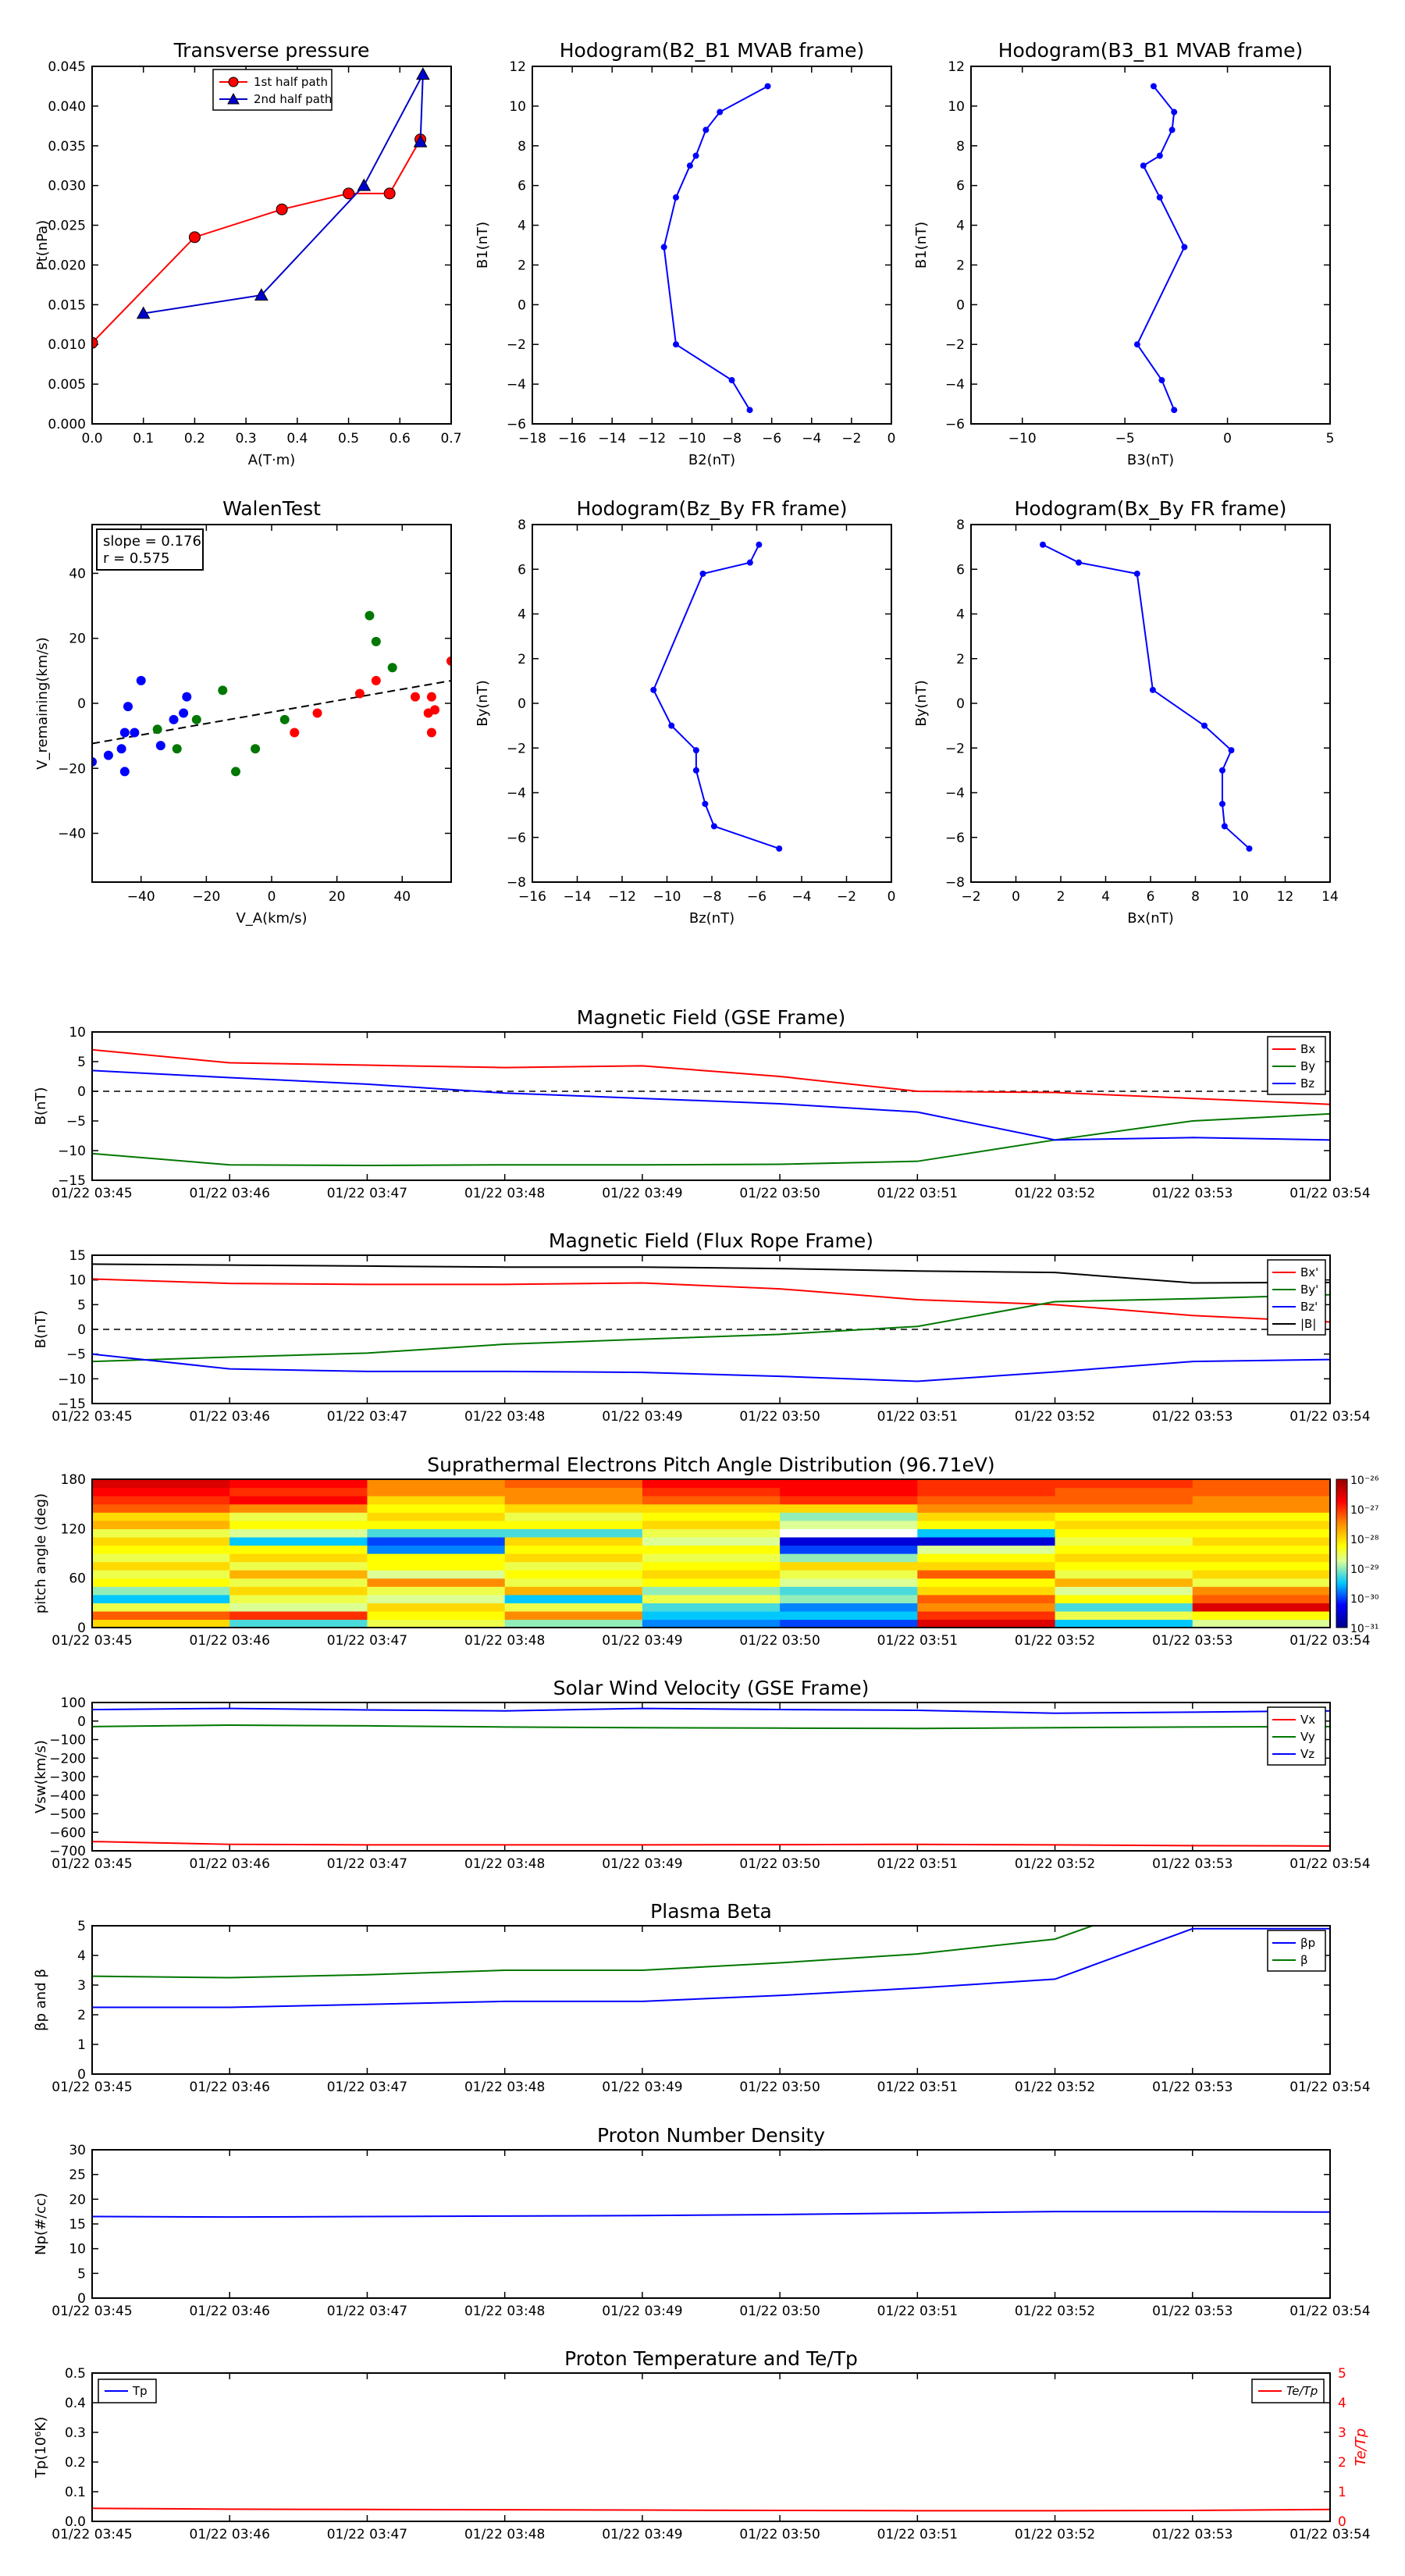 Image resolution: width=1405 pixels, height=2576 pixels. Describe the element at coordinates (516, 424) in the screenshot. I see `h1-ytick-label: −6` at that location.